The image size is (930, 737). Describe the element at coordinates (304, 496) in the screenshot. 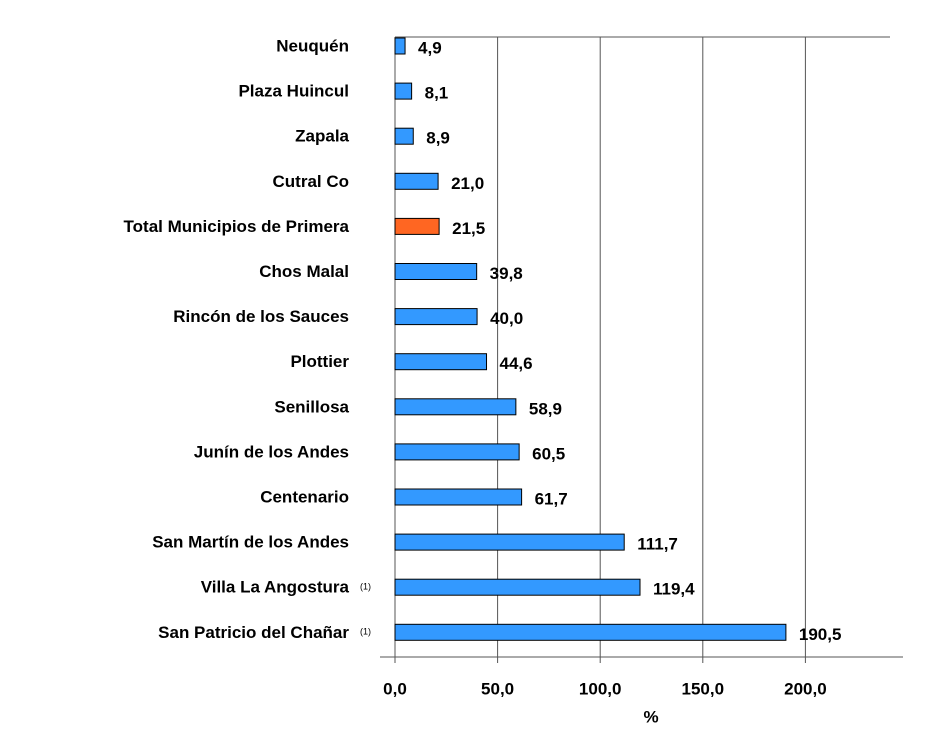

I see `category-label: Centenario` at that location.